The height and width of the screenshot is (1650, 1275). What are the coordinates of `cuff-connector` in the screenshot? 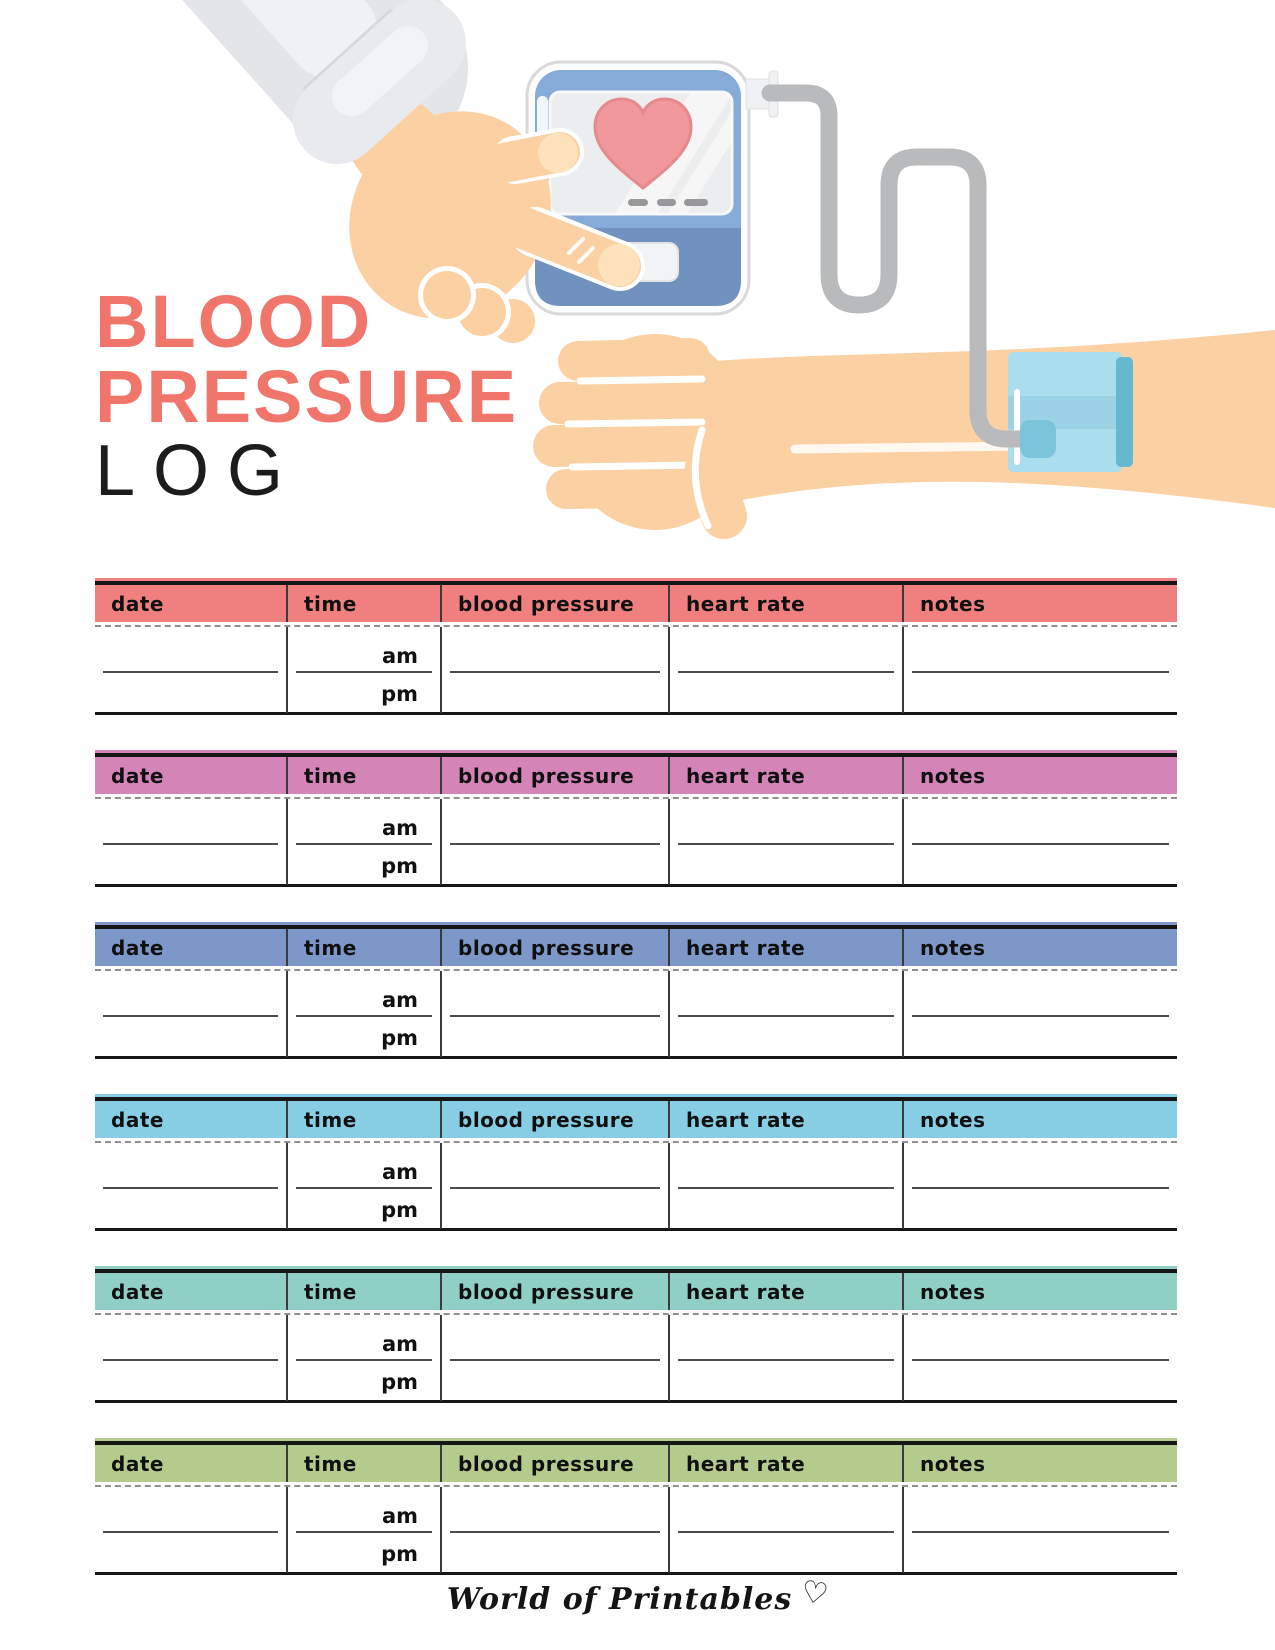 It's located at (1038, 439).